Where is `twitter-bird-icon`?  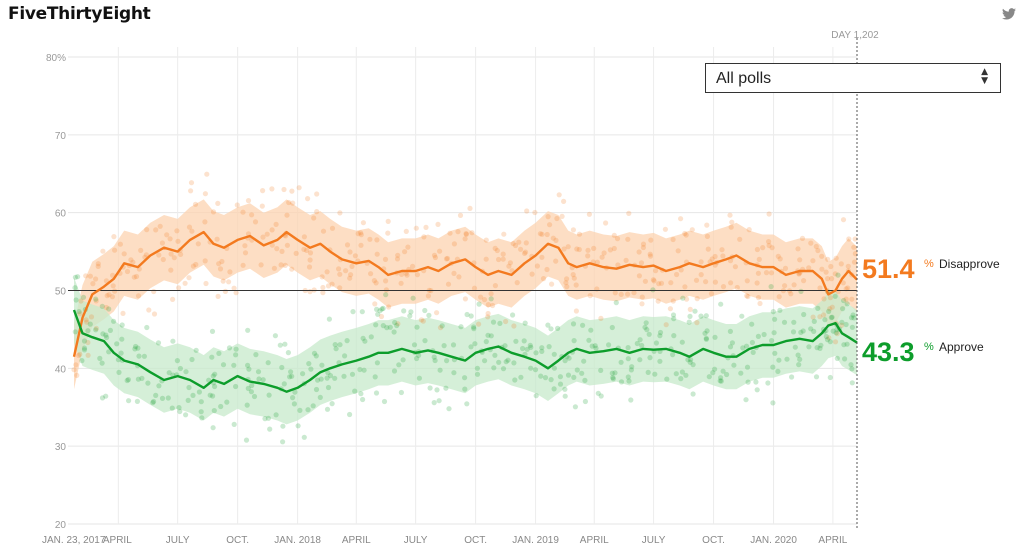
twitter-bird-icon is located at coordinates (1009, 14).